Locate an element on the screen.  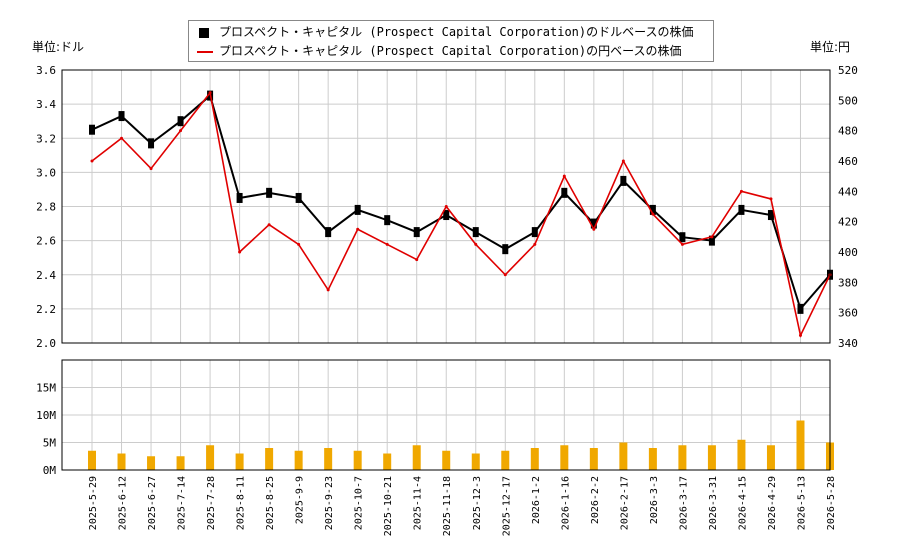
x-tick-label: 2025-6-27 is located at coordinates (152, 503).